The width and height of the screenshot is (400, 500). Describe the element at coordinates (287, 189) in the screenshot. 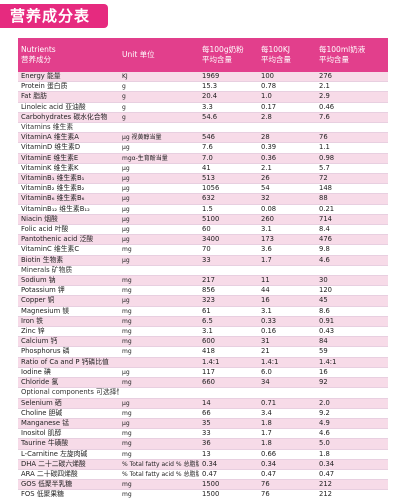

I see `cell-per-100kj: 54` at that location.